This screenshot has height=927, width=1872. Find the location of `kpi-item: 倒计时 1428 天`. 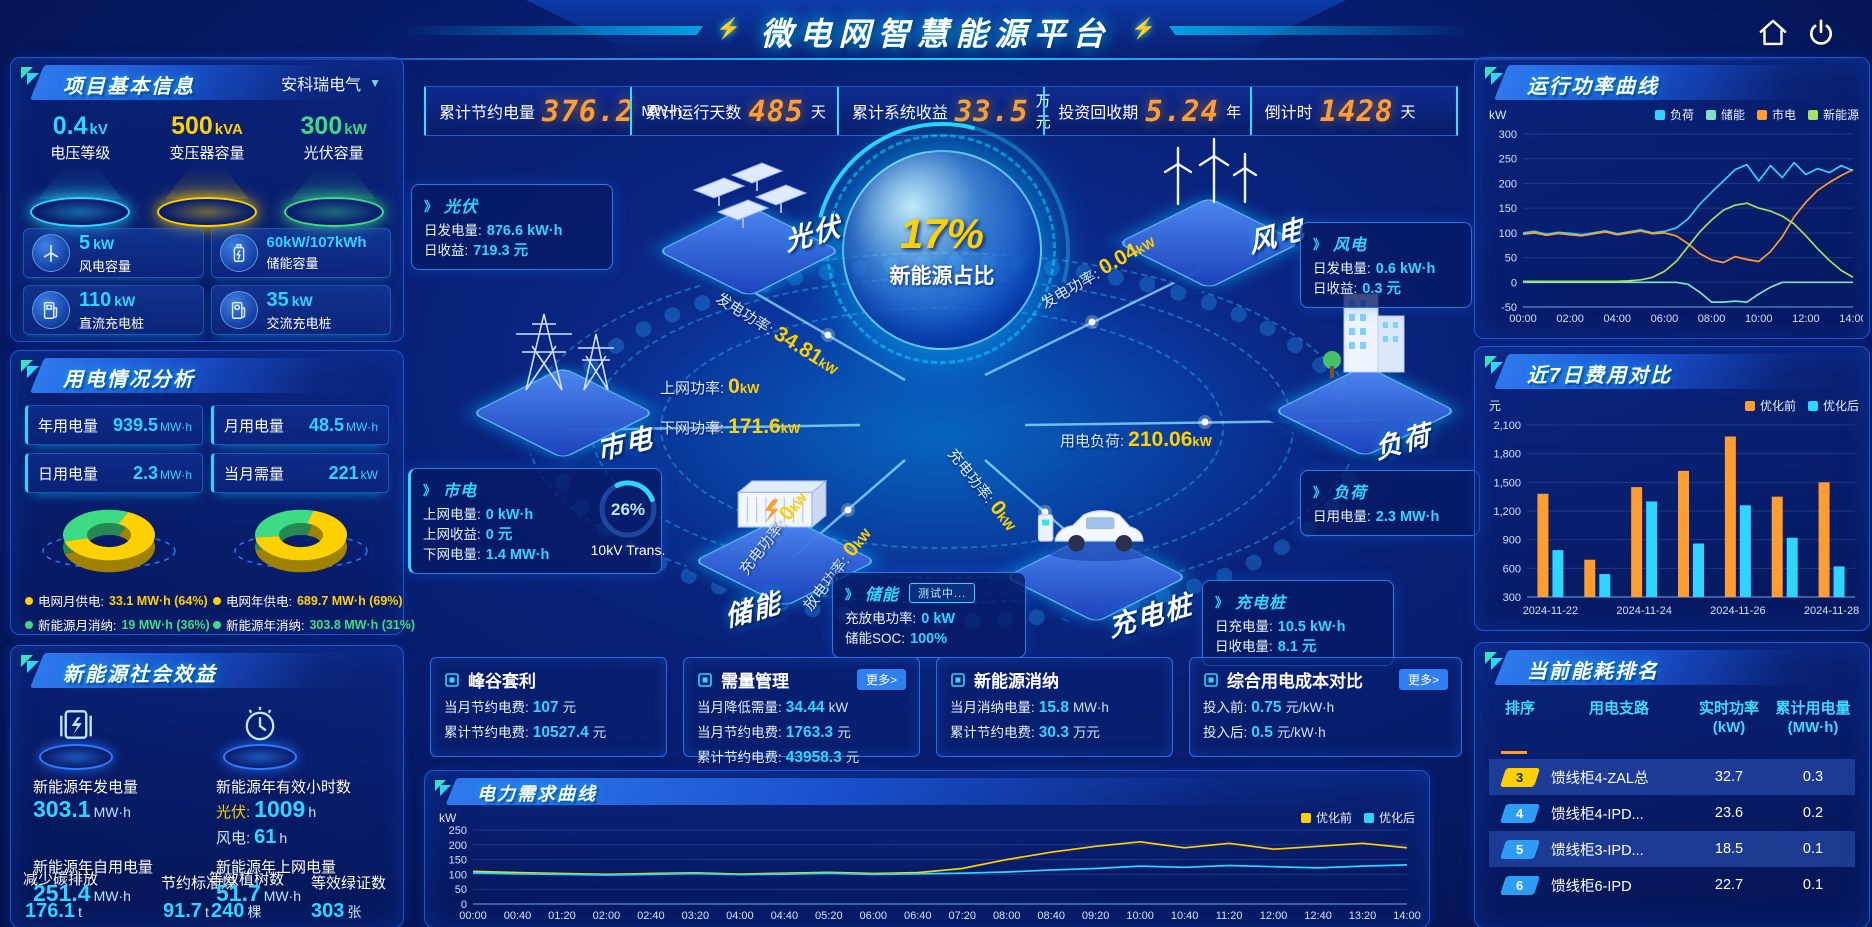

kpi-item: 倒计时 1428 天 is located at coordinates (1352, 111).